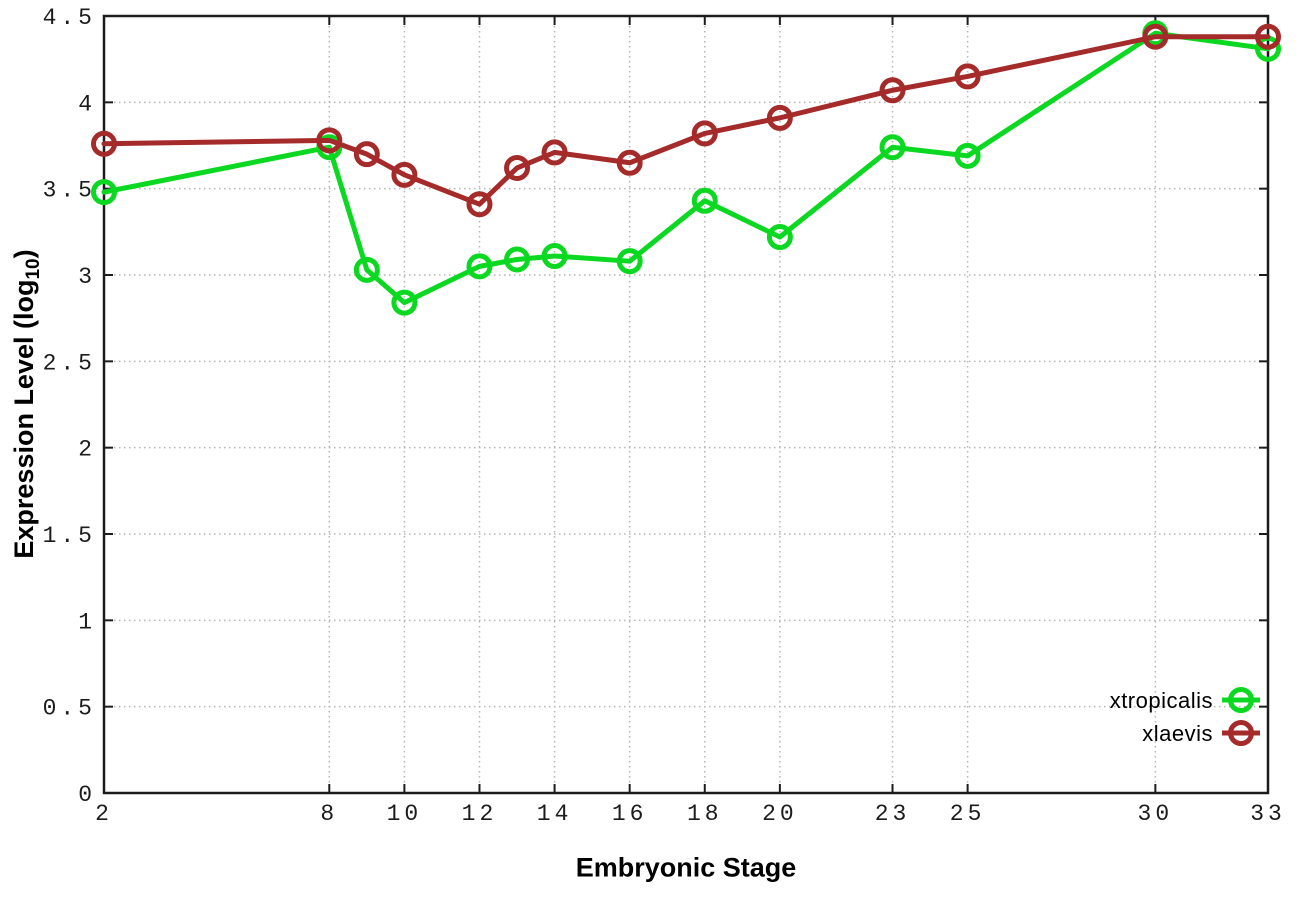 Image resolution: width=1296 pixels, height=907 pixels. Describe the element at coordinates (893, 814) in the screenshot. I see `x-tick-label: 23` at that location.